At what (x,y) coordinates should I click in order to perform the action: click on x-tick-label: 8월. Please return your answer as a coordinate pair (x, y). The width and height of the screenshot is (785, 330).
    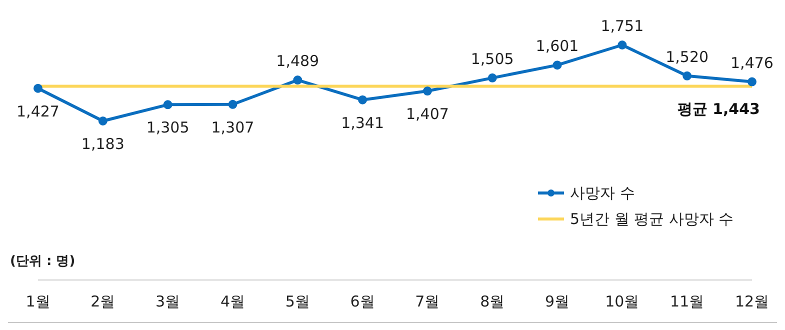
    Looking at the image, I should click on (492, 301).